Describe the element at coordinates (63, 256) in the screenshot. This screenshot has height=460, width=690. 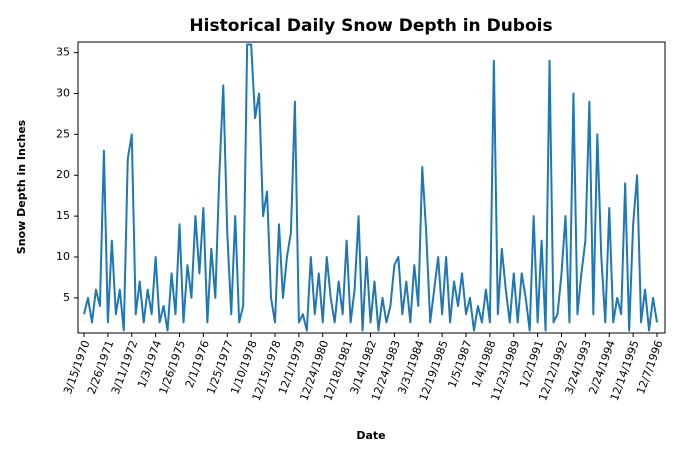
I see `y-tick-label: 10` at that location.